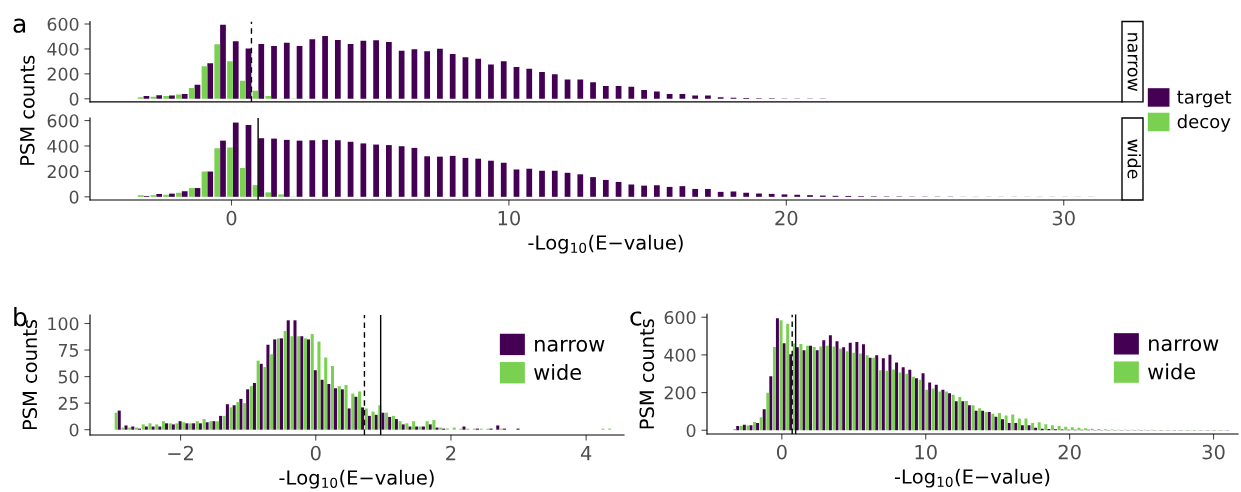  Describe the element at coordinates (451, 453) in the screenshot. I see `x-tick-label: 2` at that location.